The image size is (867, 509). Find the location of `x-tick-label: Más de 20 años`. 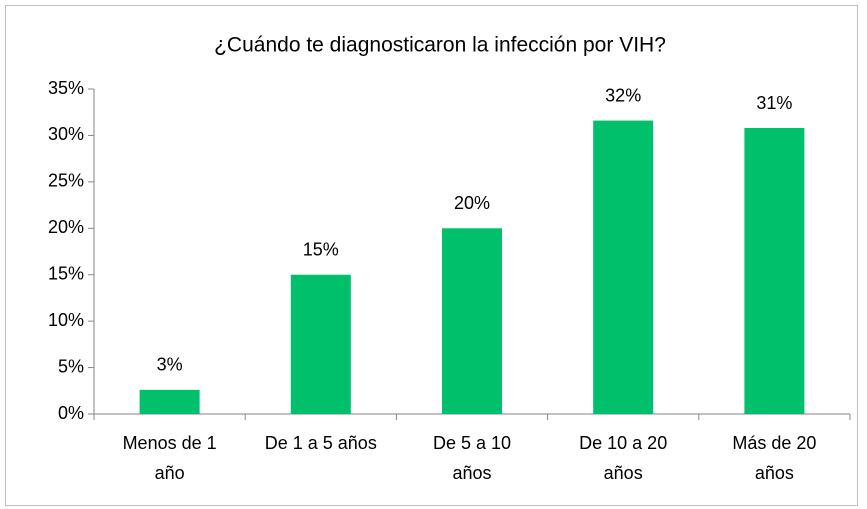

x-tick-label: Más de 20 años is located at coordinates (774, 458).